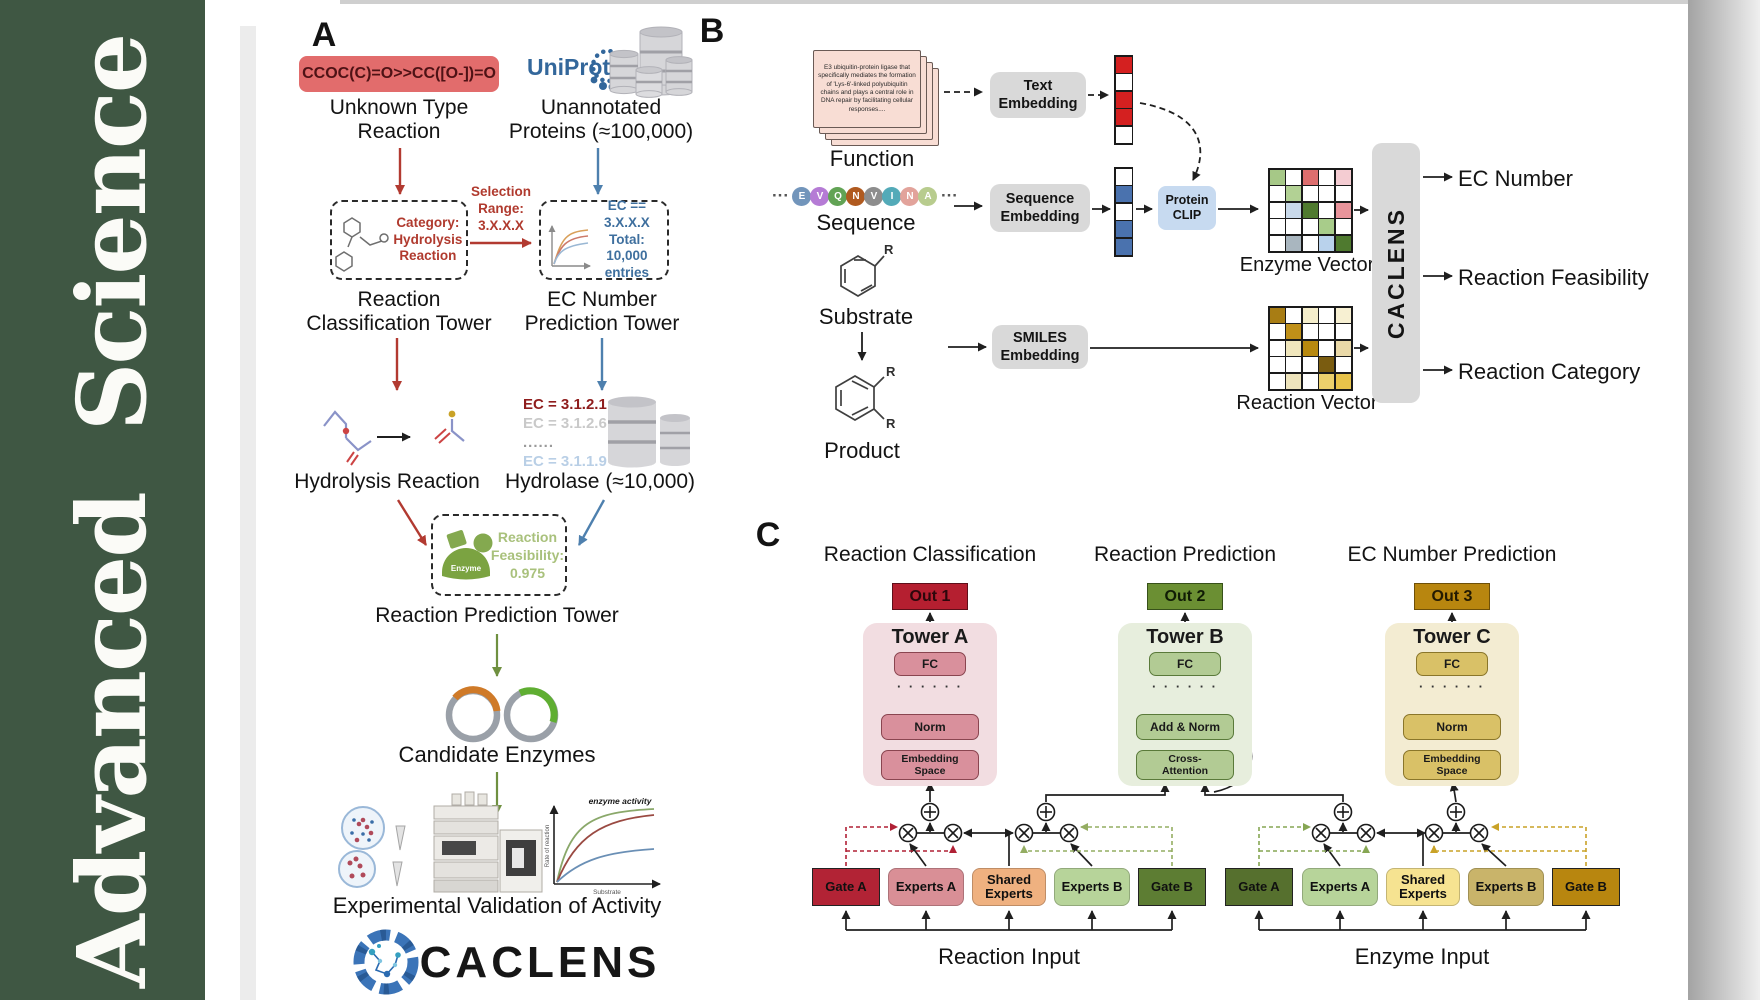  I want to click on validation-label: Experimental Validation of Activity, so click(497, 905).